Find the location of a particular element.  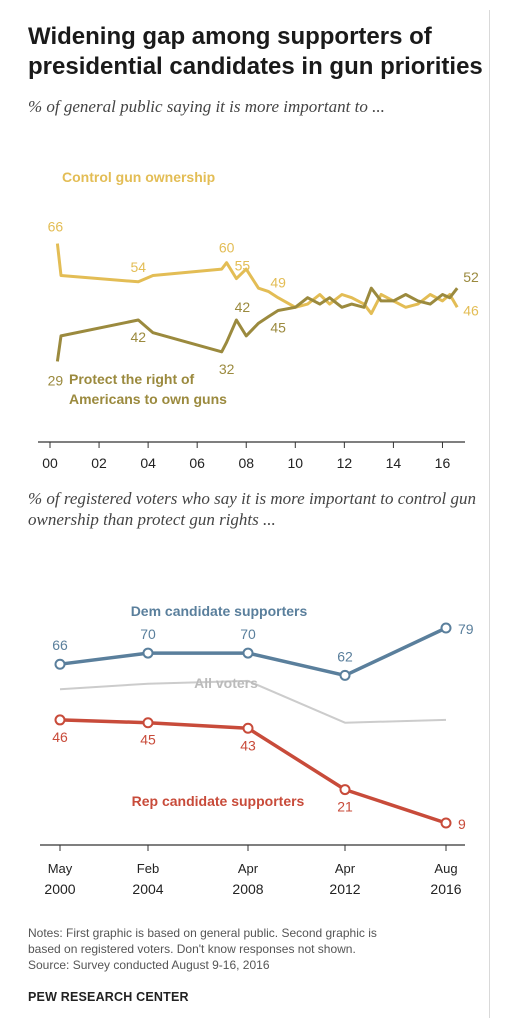

control-data-label: 46 is located at coordinates (471, 310).